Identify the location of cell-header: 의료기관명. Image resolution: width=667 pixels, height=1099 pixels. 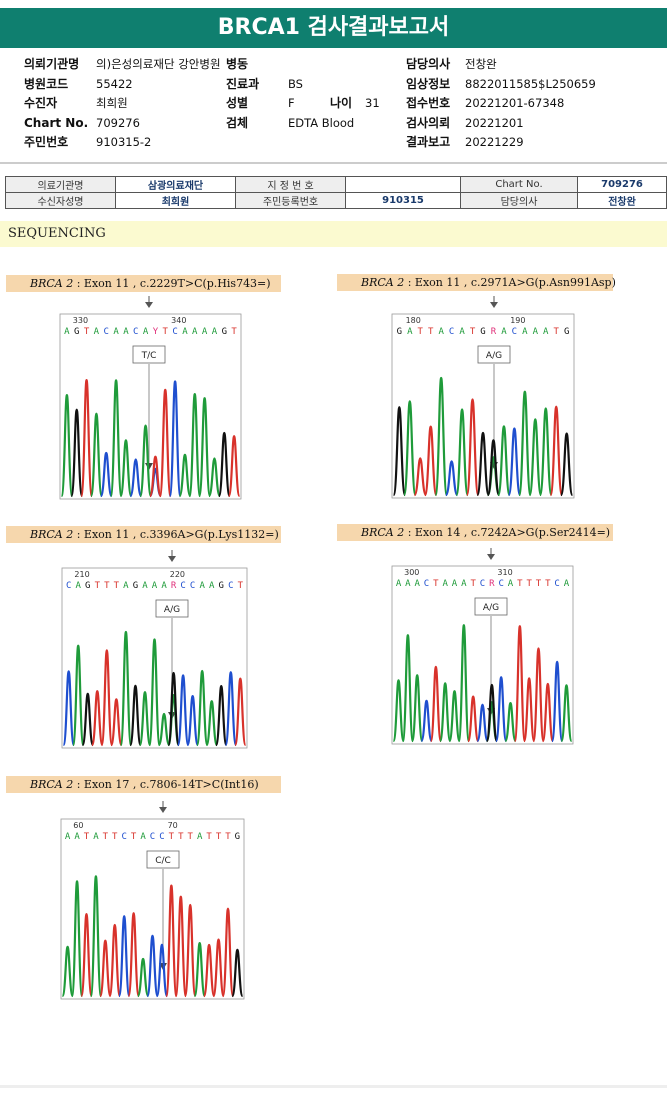
(60, 184).